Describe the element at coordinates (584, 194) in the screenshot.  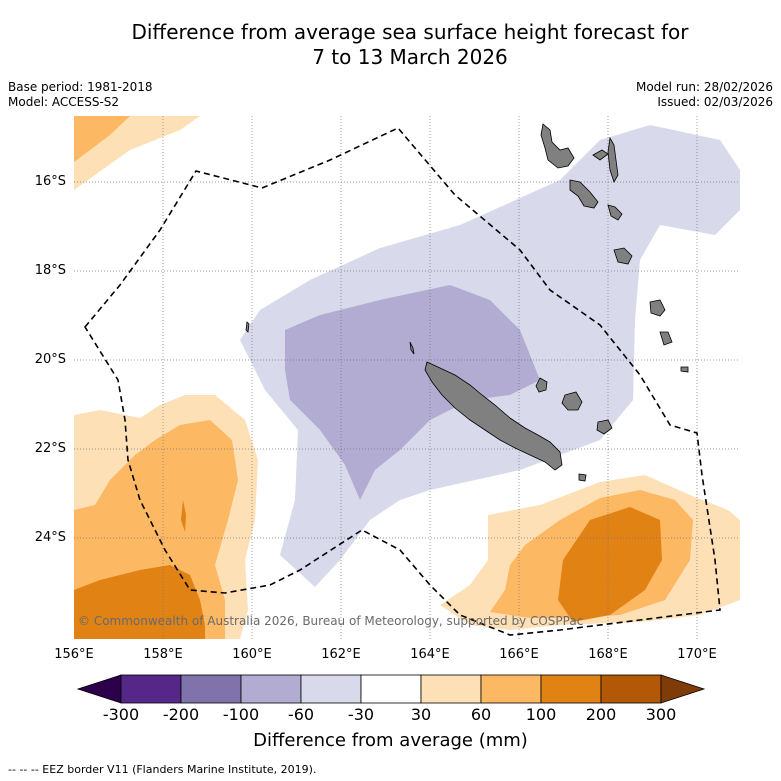
I see `land-malakula` at that location.